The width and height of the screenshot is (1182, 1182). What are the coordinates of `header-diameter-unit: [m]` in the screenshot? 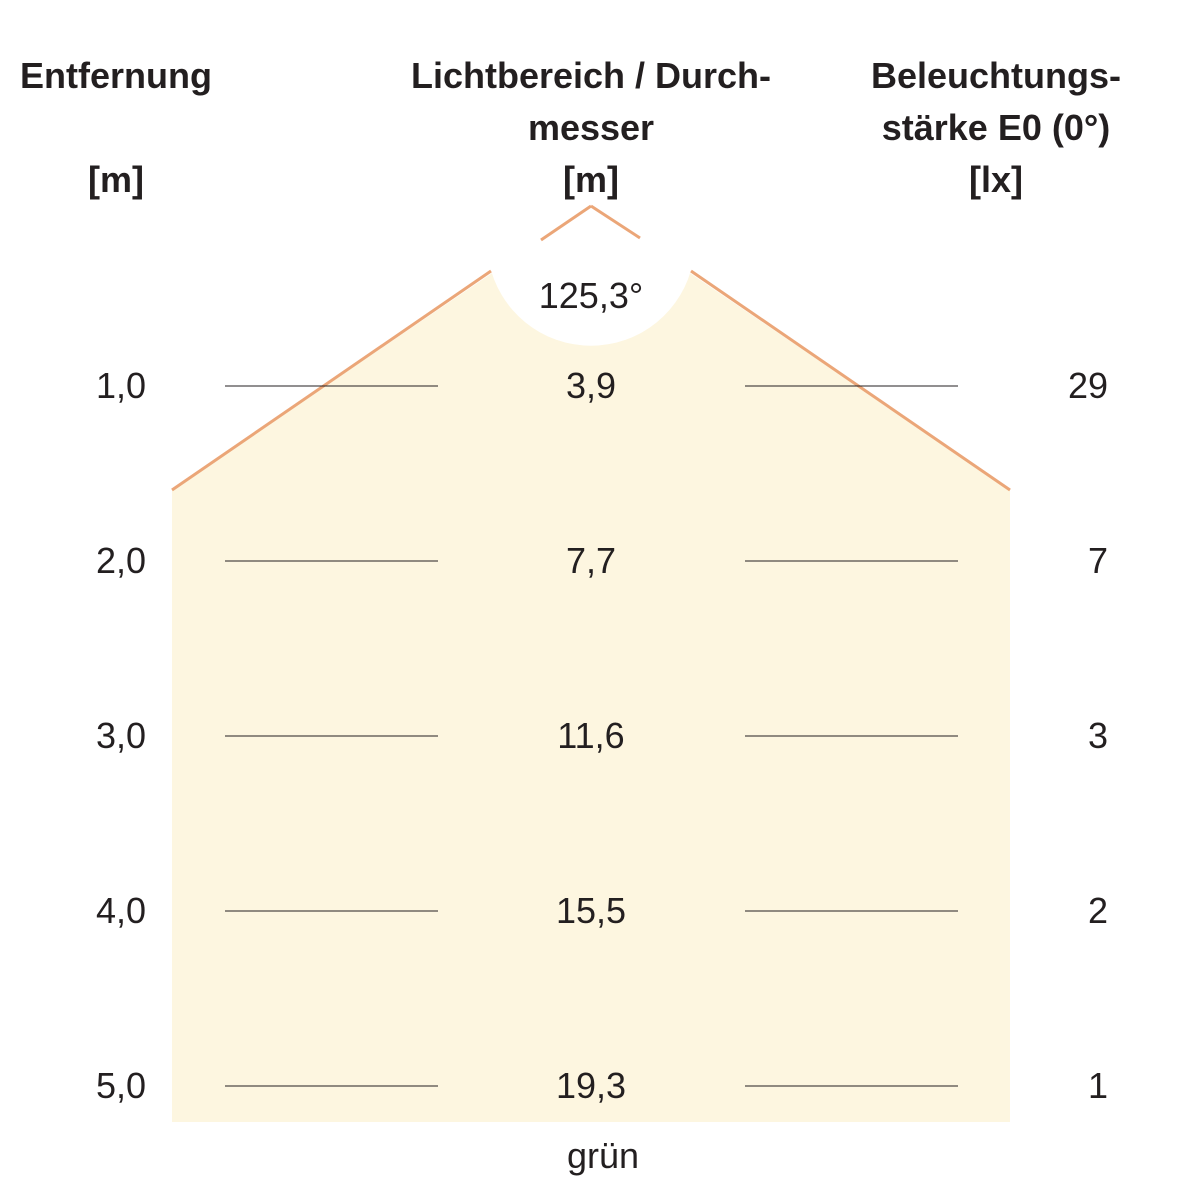 It's located at (591, 179).